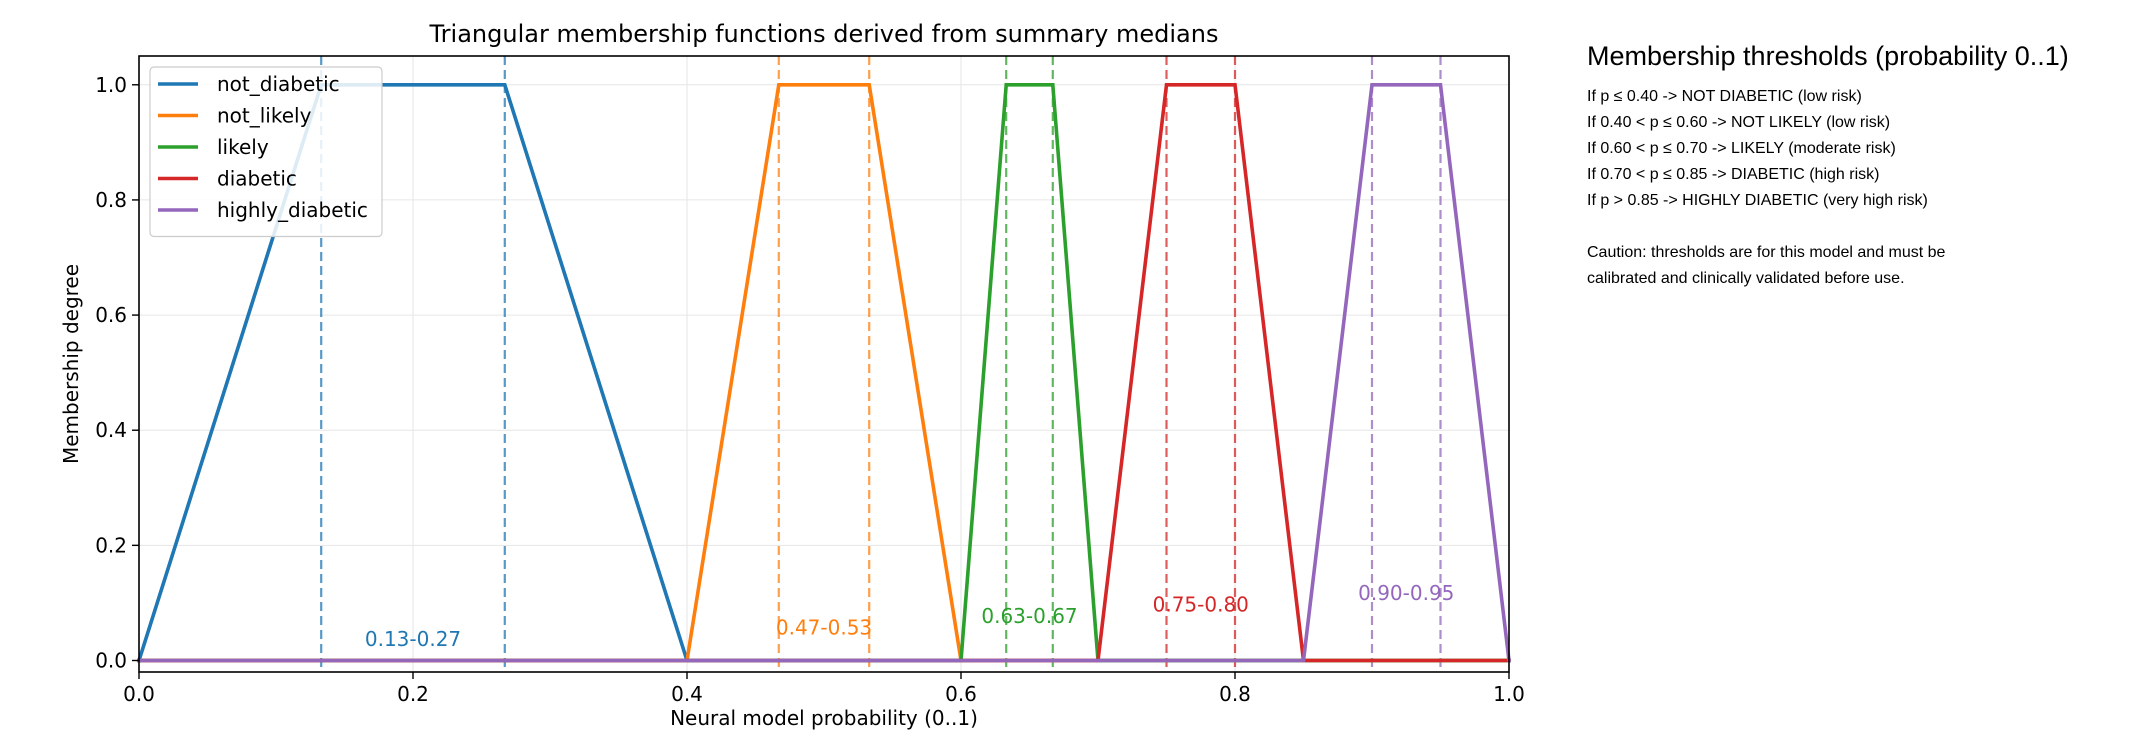 Image resolution: width=2140 pixels, height=750 pixels. Describe the element at coordinates (111, 545) in the screenshot. I see `y-tick-label-1: 0.2` at that location.